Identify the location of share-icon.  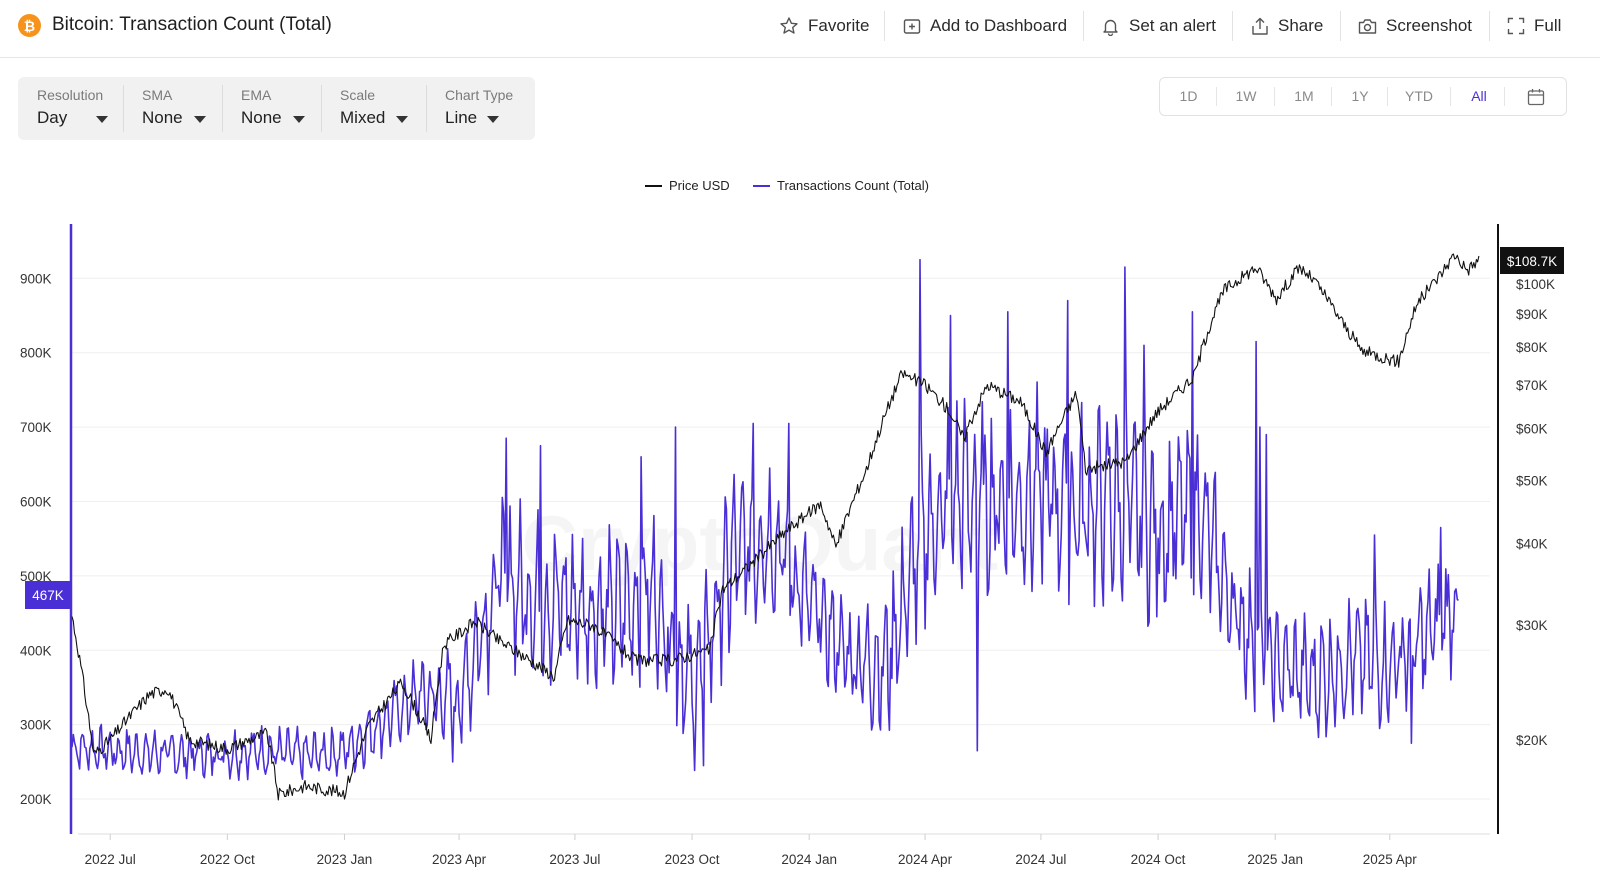
(1260, 26).